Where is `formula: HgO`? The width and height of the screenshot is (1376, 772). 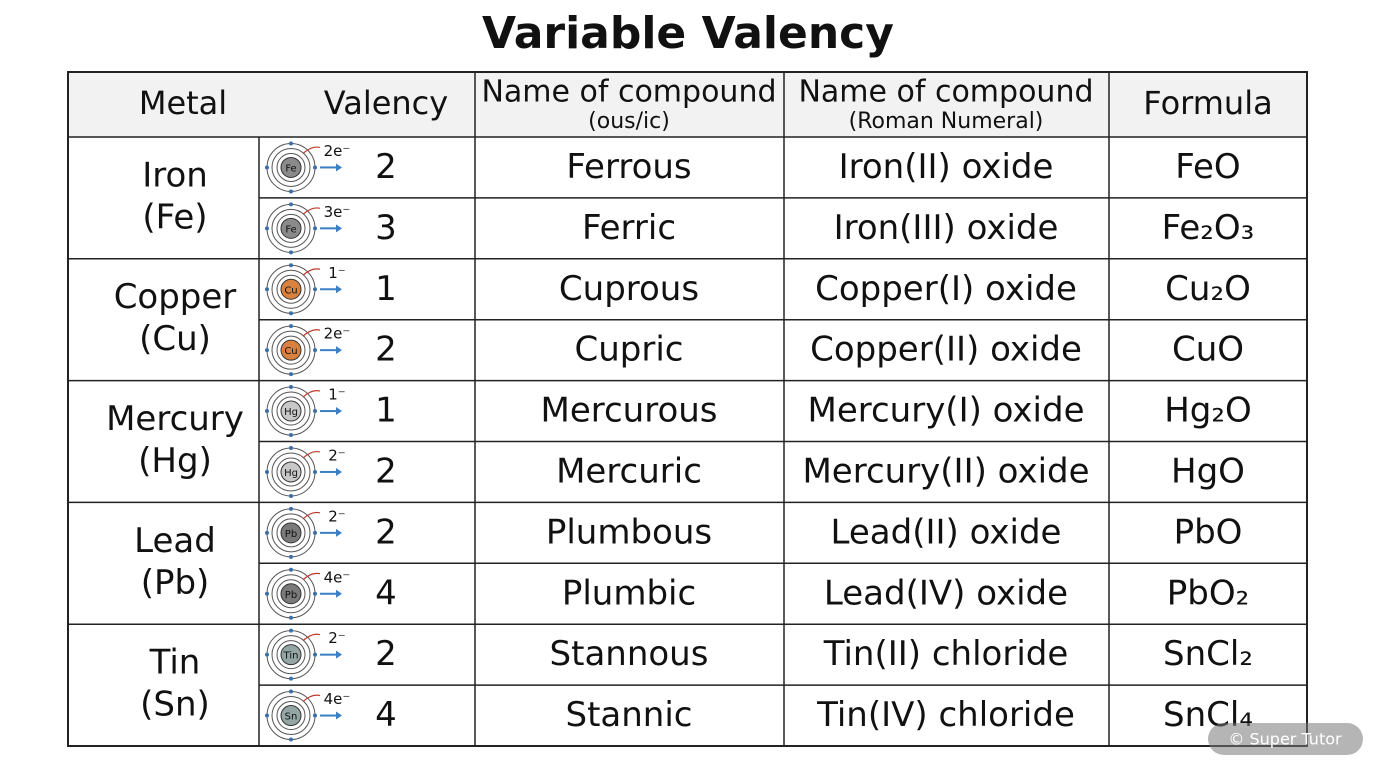 formula: HgO is located at coordinates (1208, 471).